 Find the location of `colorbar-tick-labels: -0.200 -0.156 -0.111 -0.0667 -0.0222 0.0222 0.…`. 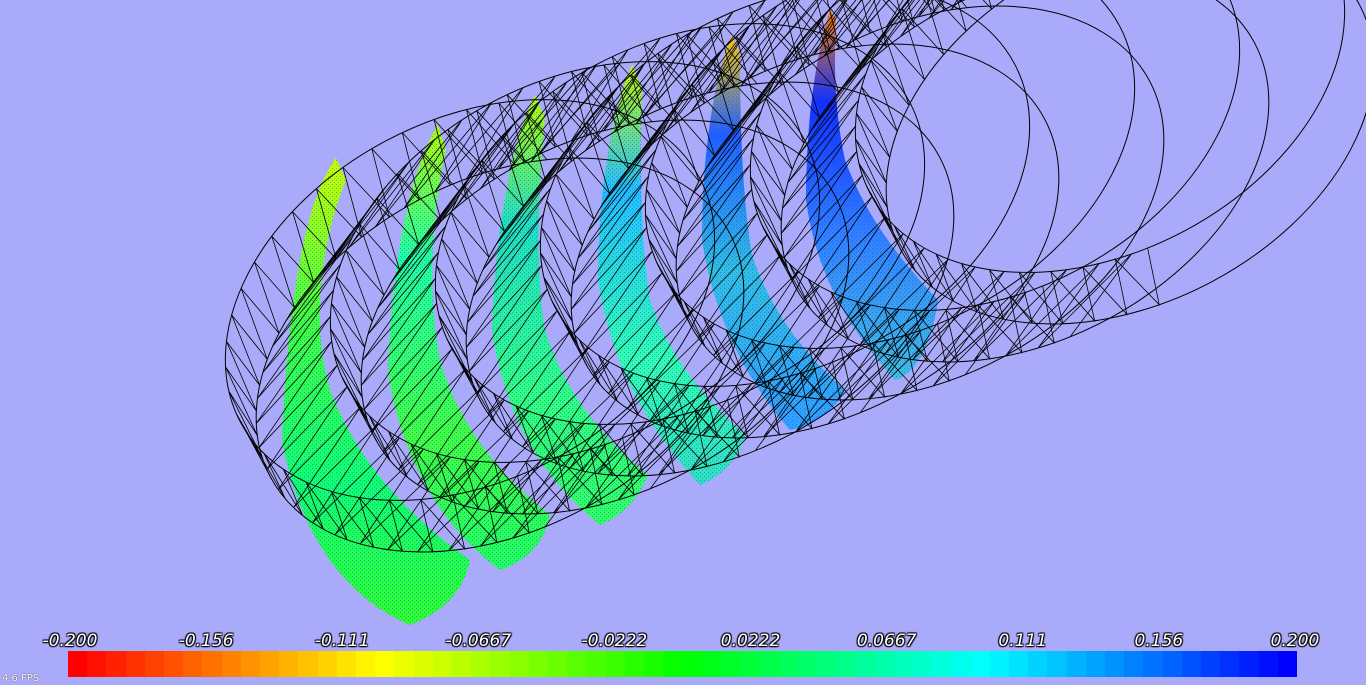

colorbar-tick-labels: -0.200 -0.156 -0.111 -0.0667 -0.0222 0.0222 0.… is located at coordinates (683, 641).